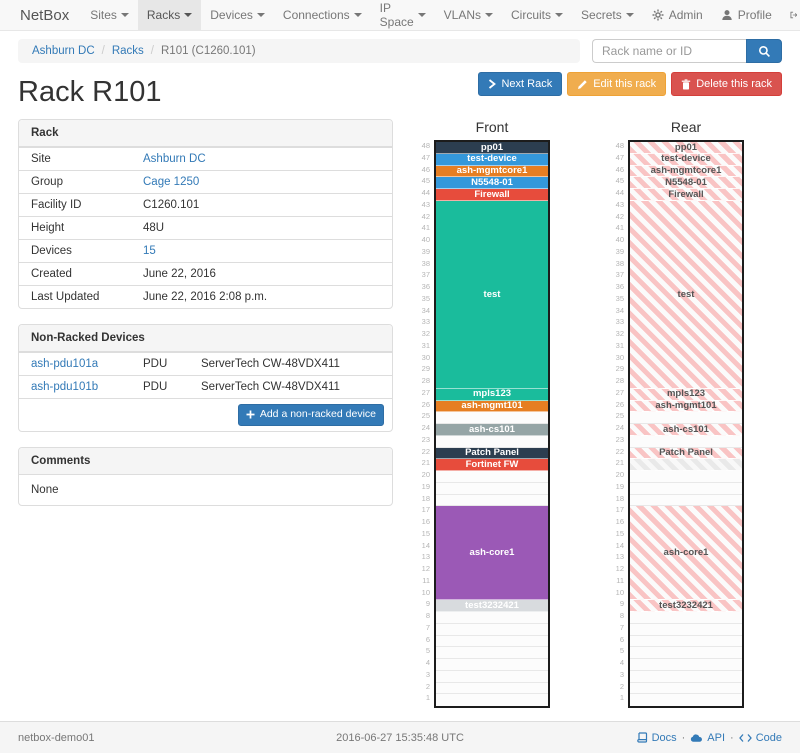 This screenshot has width=800, height=753. I want to click on unit-number: 48, so click(425, 145).